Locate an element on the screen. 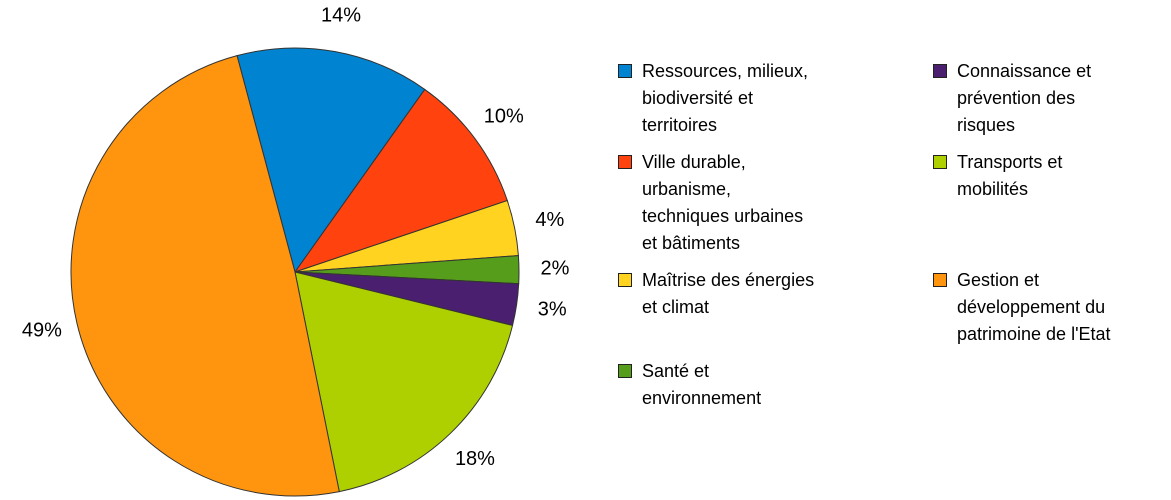 This screenshot has height=500, width=1171. data-label: 4% is located at coordinates (549, 220).